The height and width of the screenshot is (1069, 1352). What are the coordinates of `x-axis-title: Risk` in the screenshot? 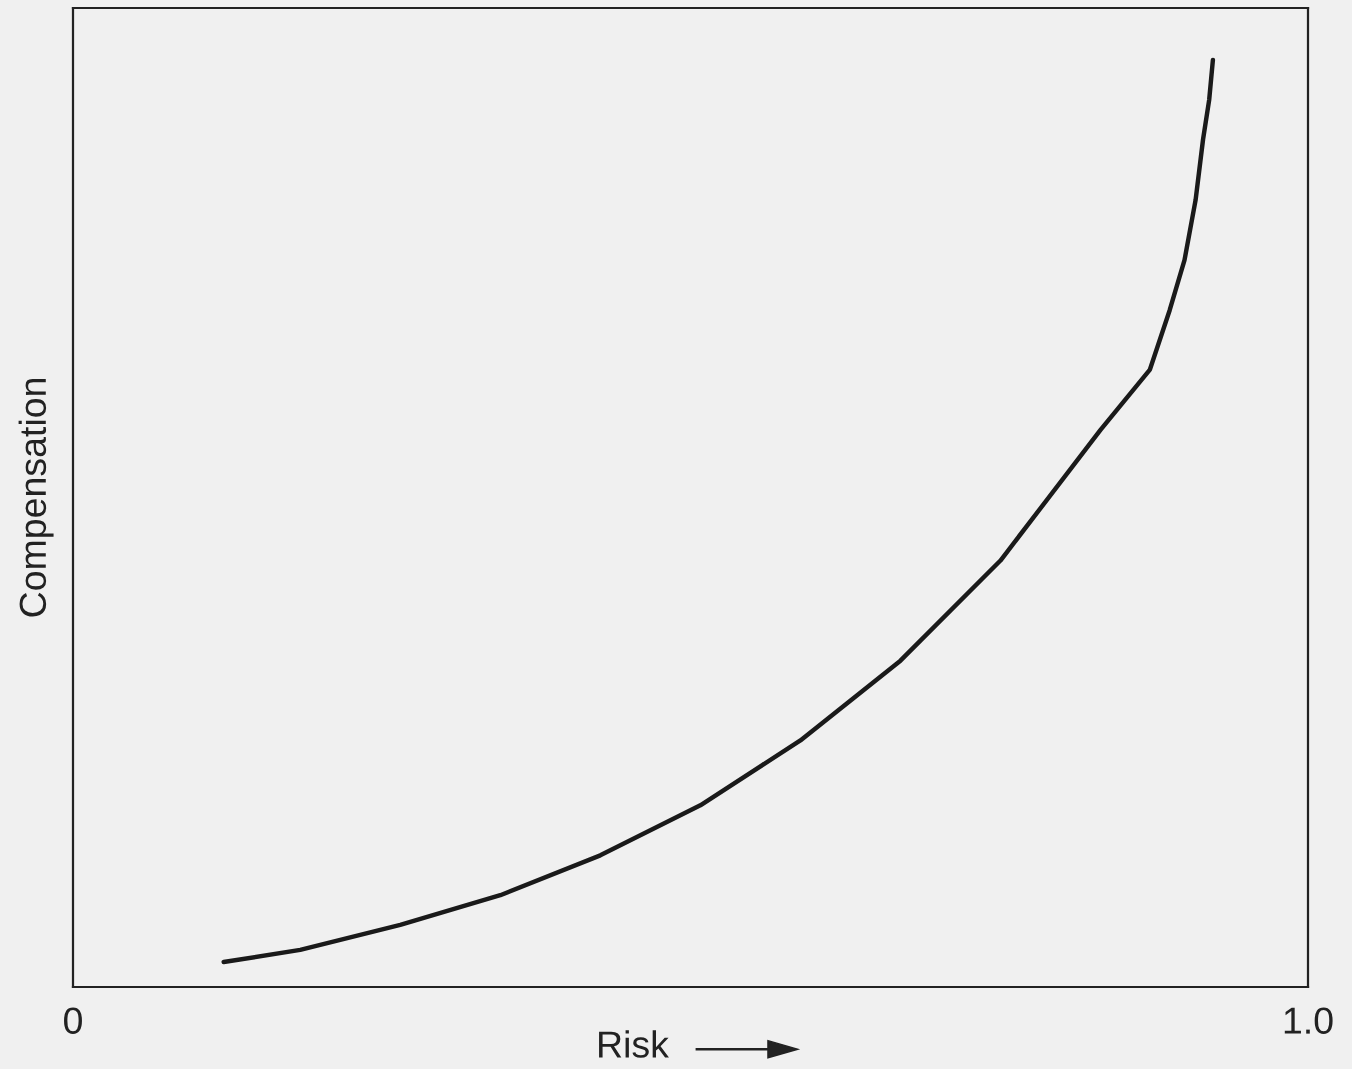 It's located at (634, 1044).